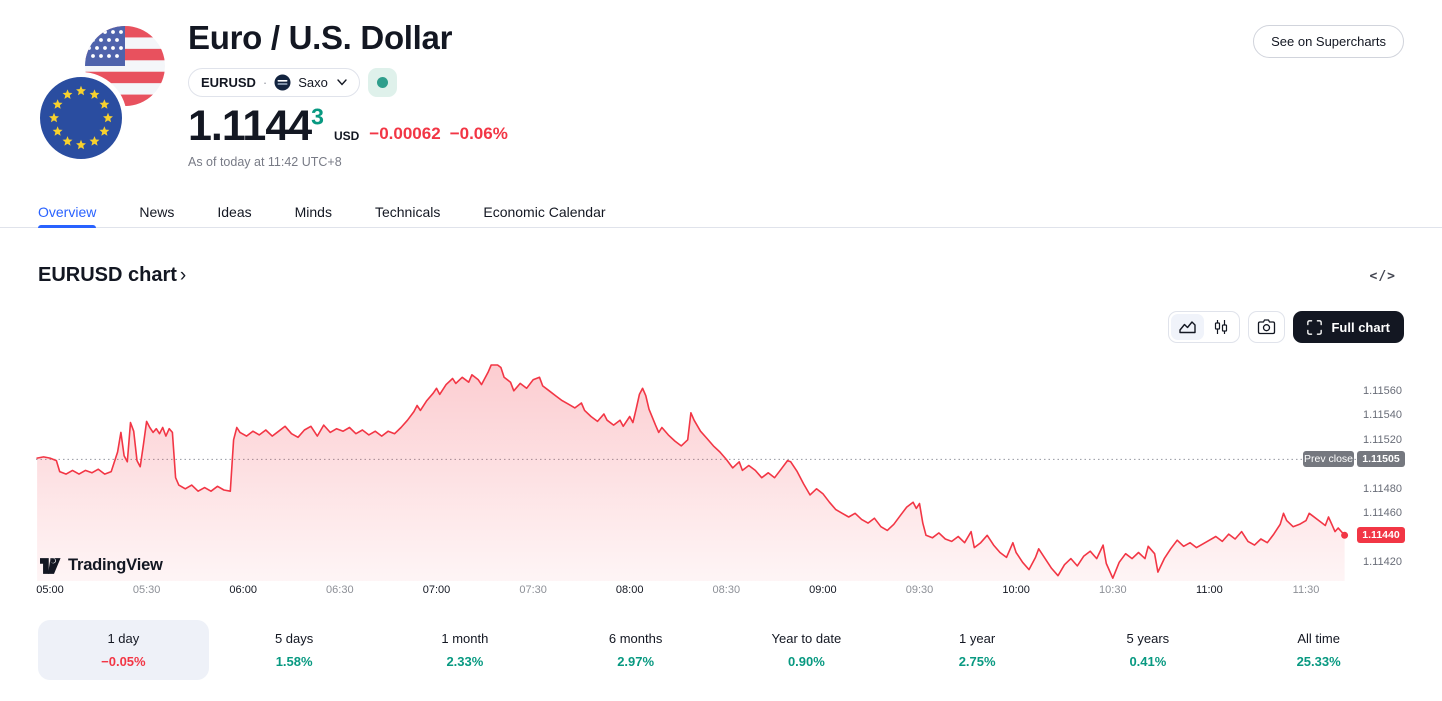 This screenshot has width=1442, height=701. Describe the element at coordinates (1328, 41) in the screenshot. I see `see-on-supercharts-button: See on Supercharts` at that location.